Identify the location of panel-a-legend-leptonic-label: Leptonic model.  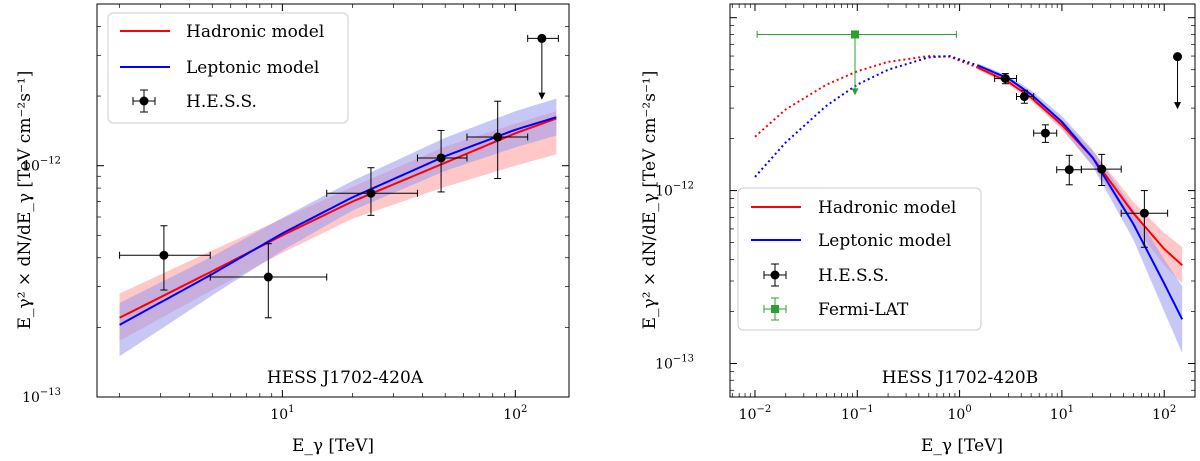
(252, 68).